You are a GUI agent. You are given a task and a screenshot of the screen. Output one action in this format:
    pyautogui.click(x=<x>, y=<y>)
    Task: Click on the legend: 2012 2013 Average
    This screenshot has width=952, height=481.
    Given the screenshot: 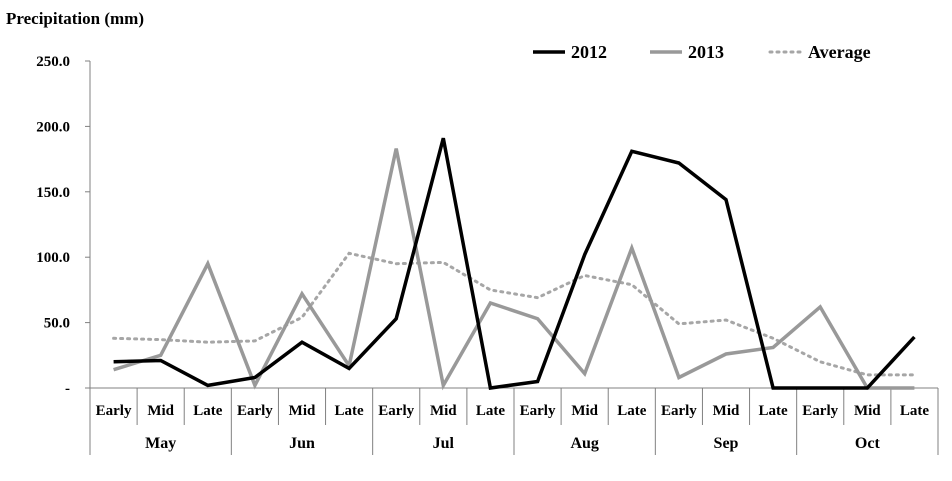 What is the action you would take?
    pyautogui.click(x=702, y=52)
    